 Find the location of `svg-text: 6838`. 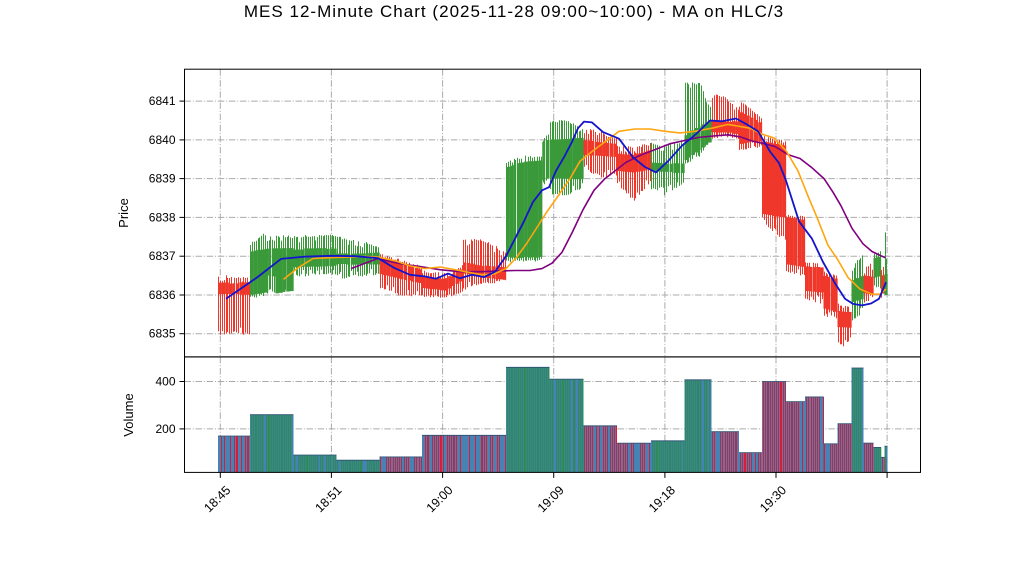

svg-text: 6838 is located at coordinates (162, 217).